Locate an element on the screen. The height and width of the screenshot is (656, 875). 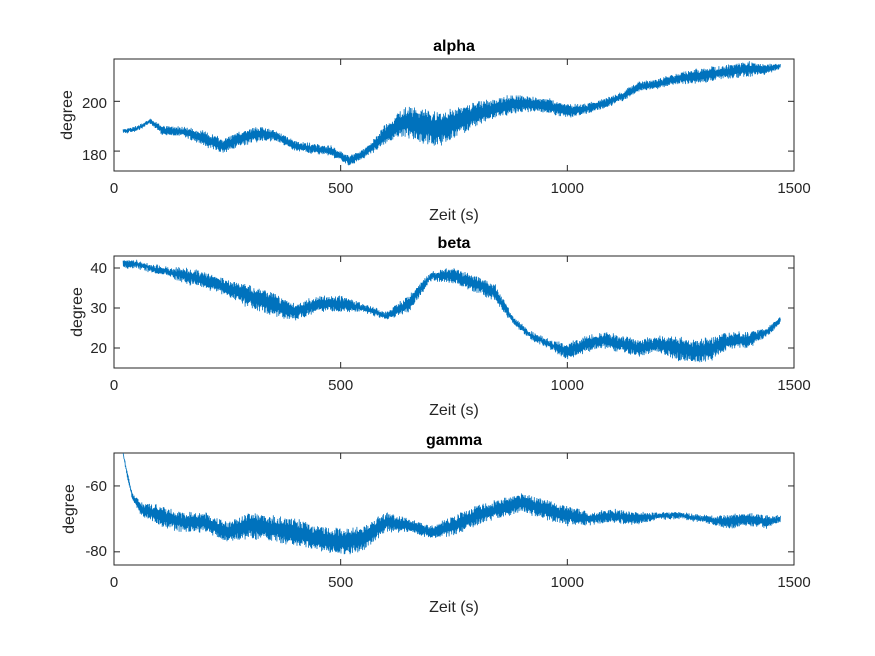
y-tick-label: -60 is located at coordinates (96, 486).